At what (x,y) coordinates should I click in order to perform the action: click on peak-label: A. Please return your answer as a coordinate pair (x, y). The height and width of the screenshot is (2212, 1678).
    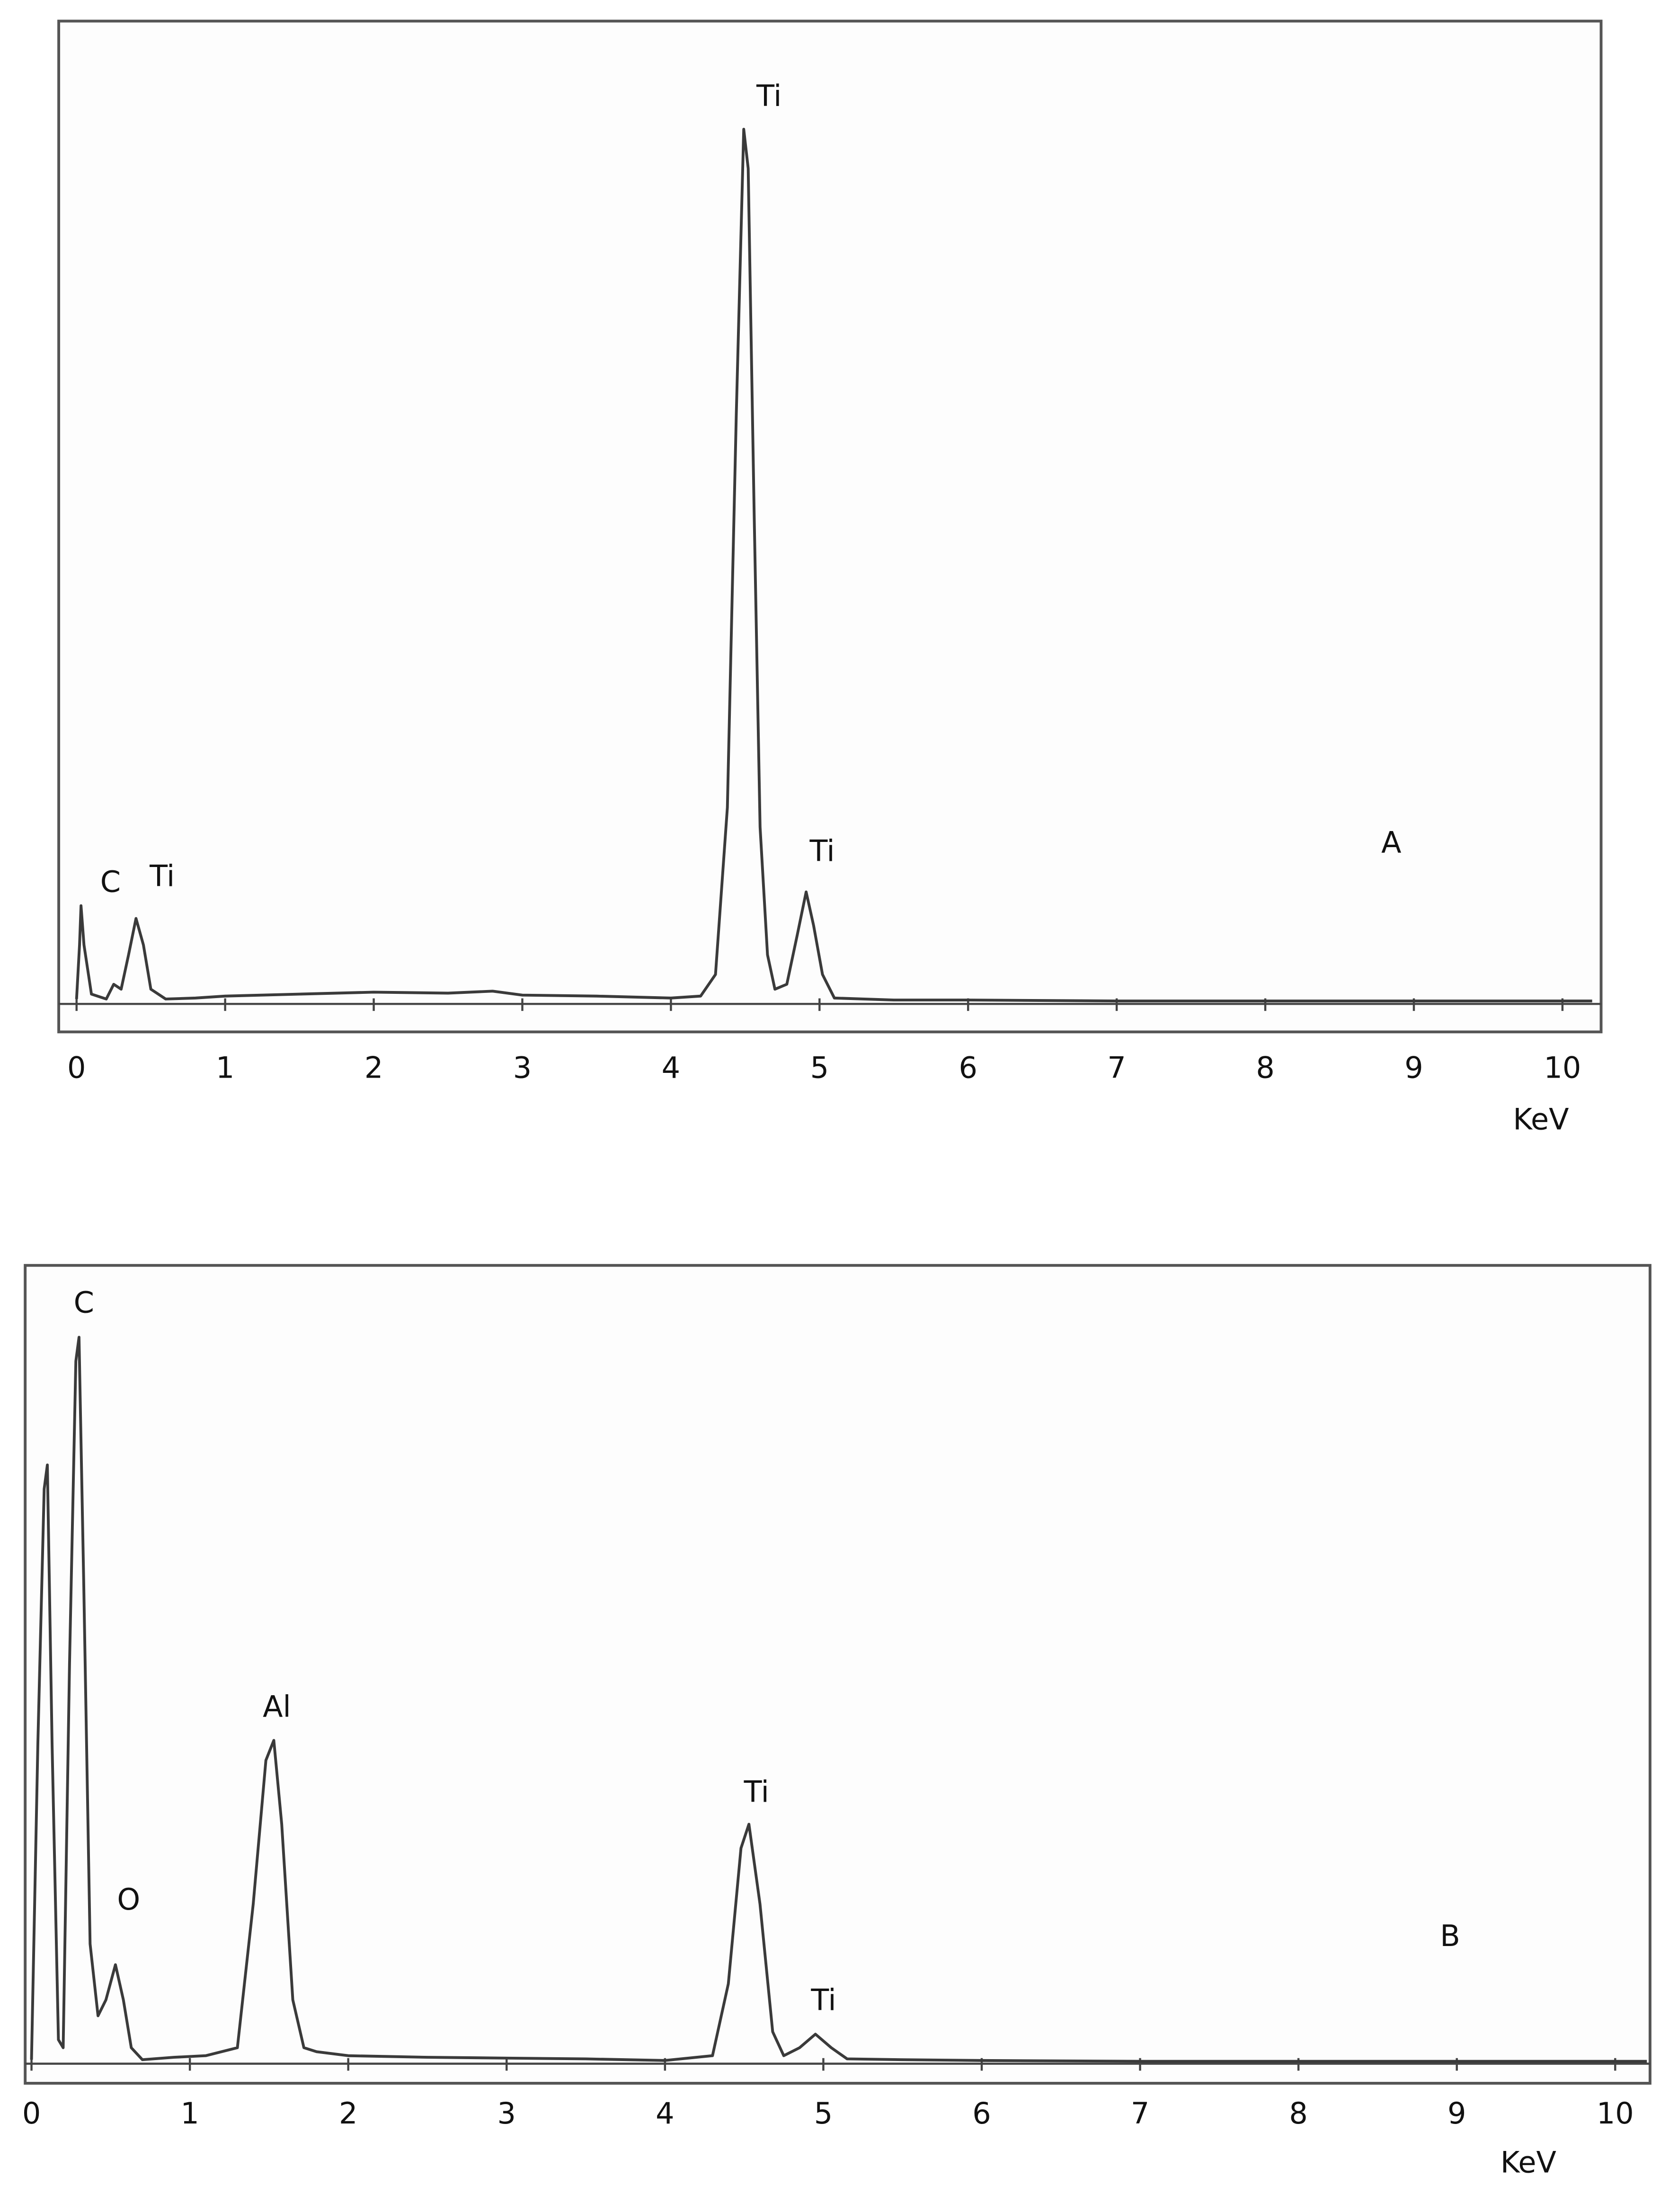
    Looking at the image, I should click on (1391, 842).